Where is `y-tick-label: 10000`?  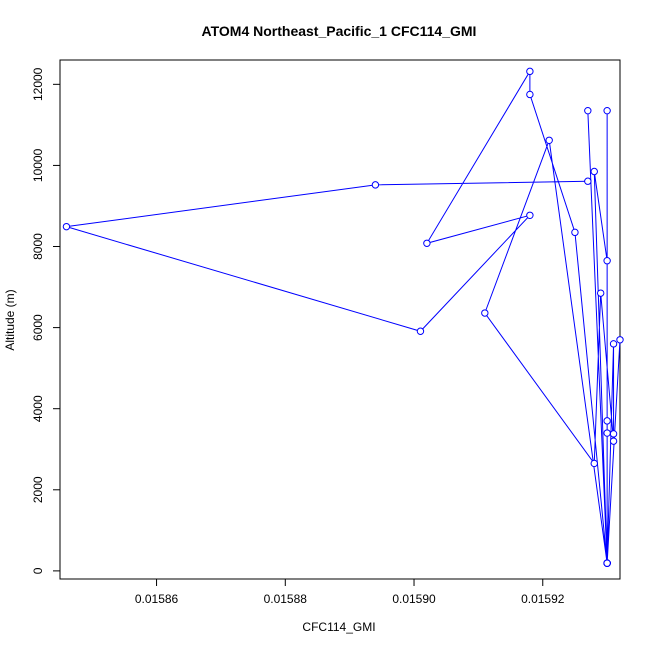
y-tick-label: 10000 is located at coordinates (38, 165).